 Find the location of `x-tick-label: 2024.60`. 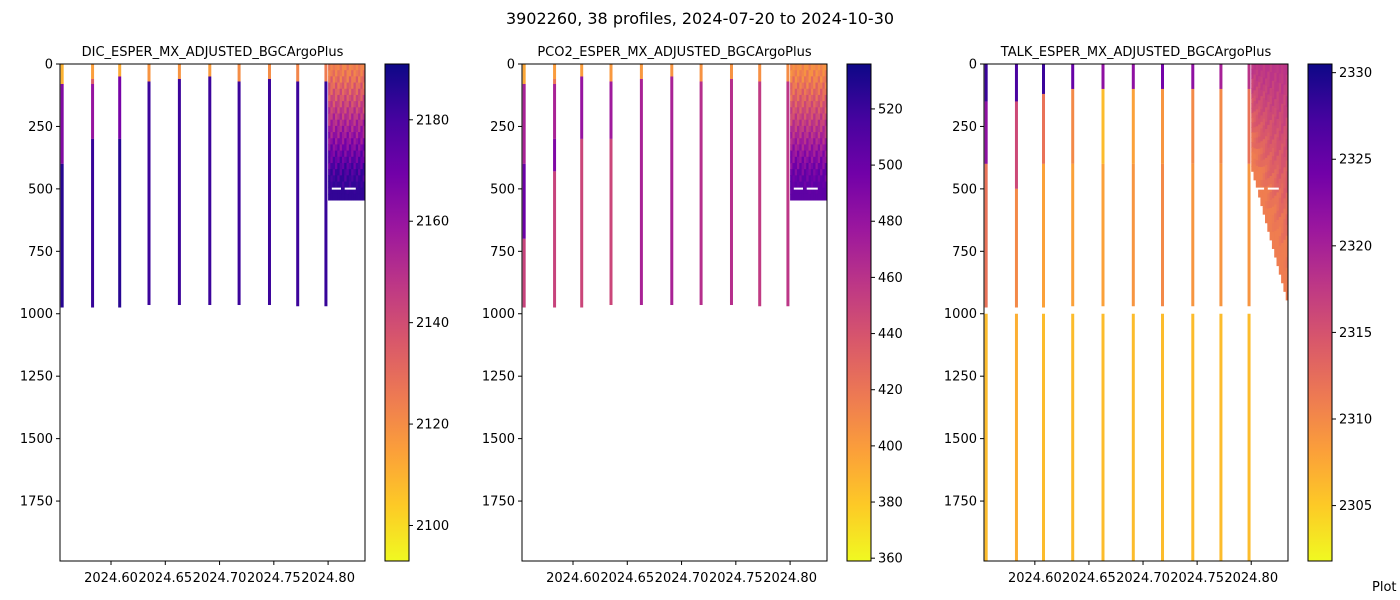

x-tick-label: 2024.60 is located at coordinates (1035, 578).